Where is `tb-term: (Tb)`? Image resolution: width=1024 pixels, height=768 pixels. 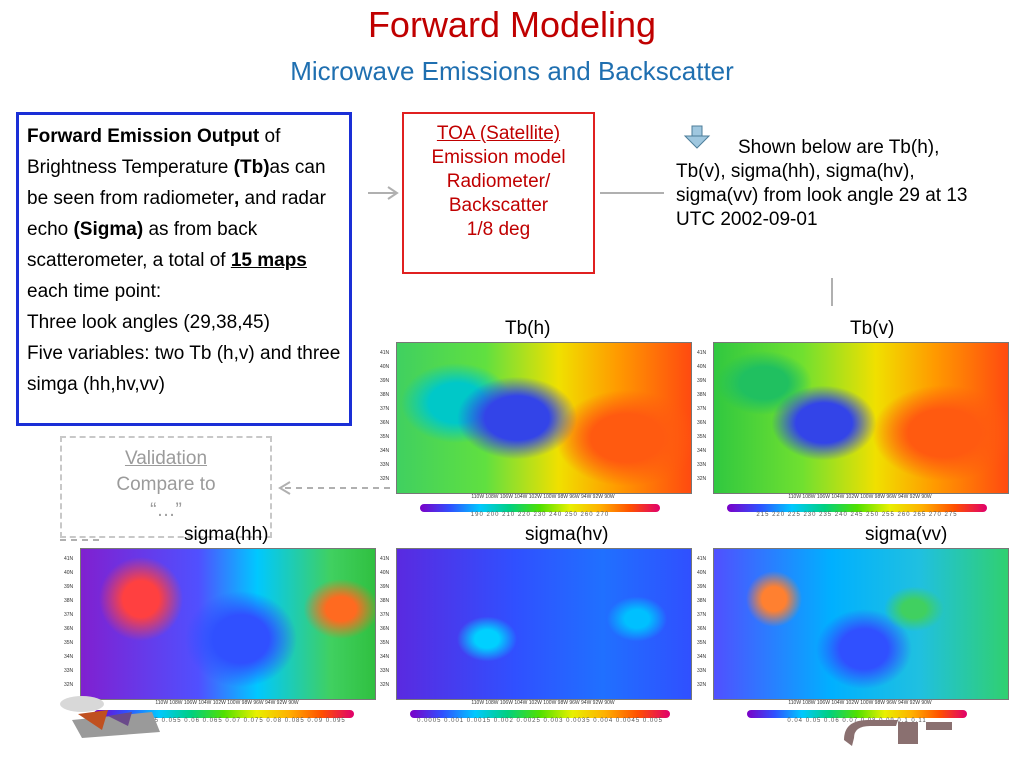
tb-term: (Tb) is located at coordinates (251, 167).